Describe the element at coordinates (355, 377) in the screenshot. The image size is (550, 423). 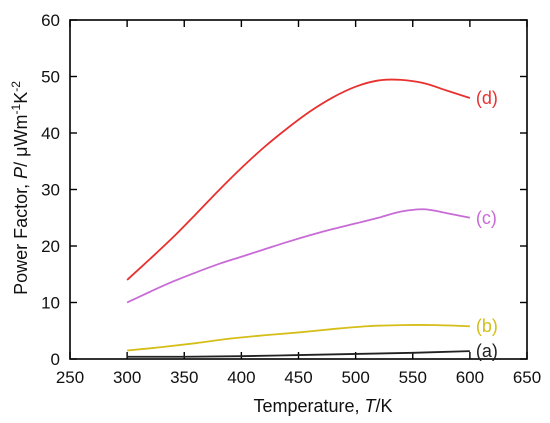
I see `x-tick-label: 500` at that location.